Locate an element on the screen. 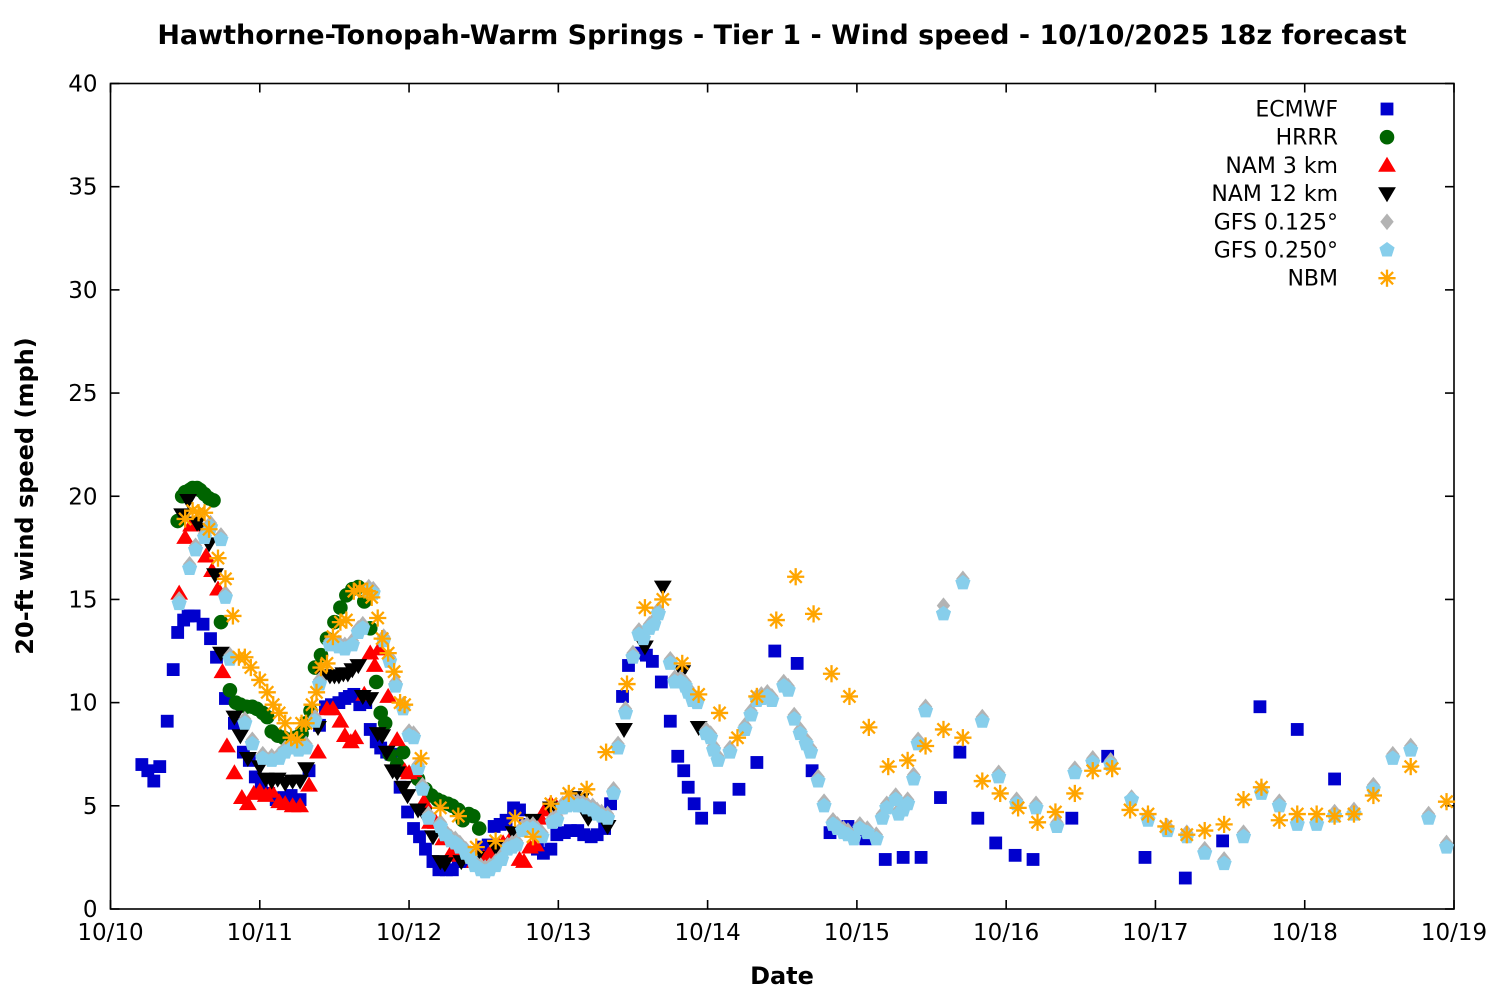 This screenshot has height=1000, width=1500. legend-item-gfs-0-250: GFS 0.250° is located at coordinates (1304, 251).